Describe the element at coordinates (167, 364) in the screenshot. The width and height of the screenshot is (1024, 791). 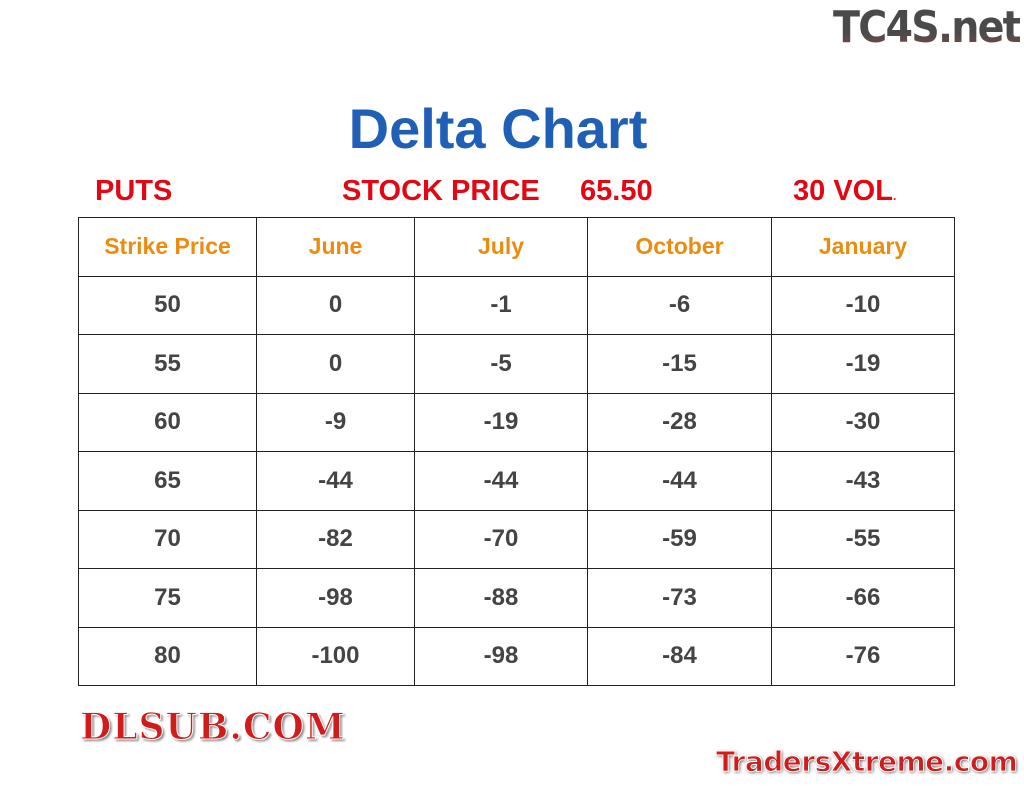
I see `strike-cell: 55` at that location.